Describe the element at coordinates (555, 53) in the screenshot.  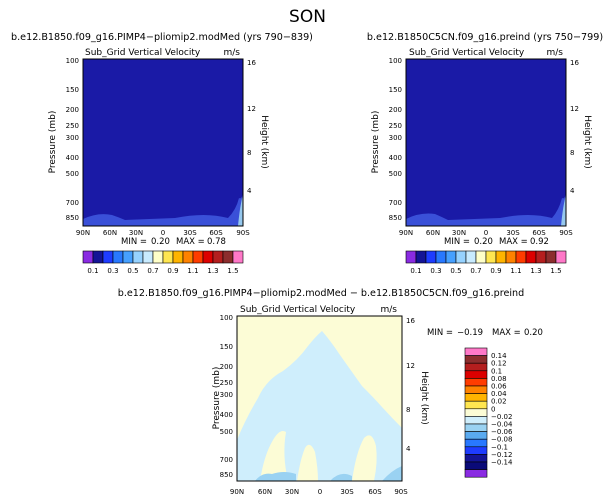
I see `panel-2-subtitle-right: m/s` at that location.